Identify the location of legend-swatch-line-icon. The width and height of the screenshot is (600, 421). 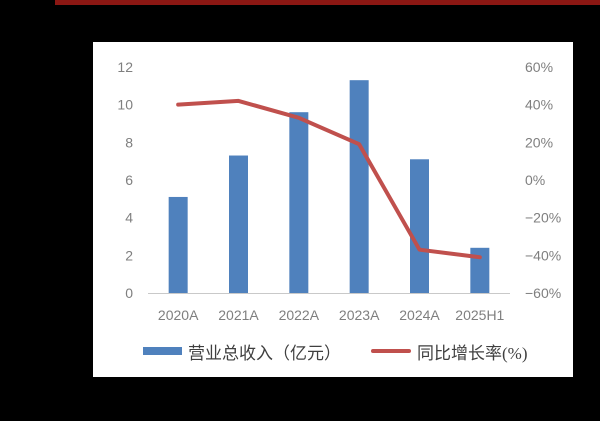
(391, 351).